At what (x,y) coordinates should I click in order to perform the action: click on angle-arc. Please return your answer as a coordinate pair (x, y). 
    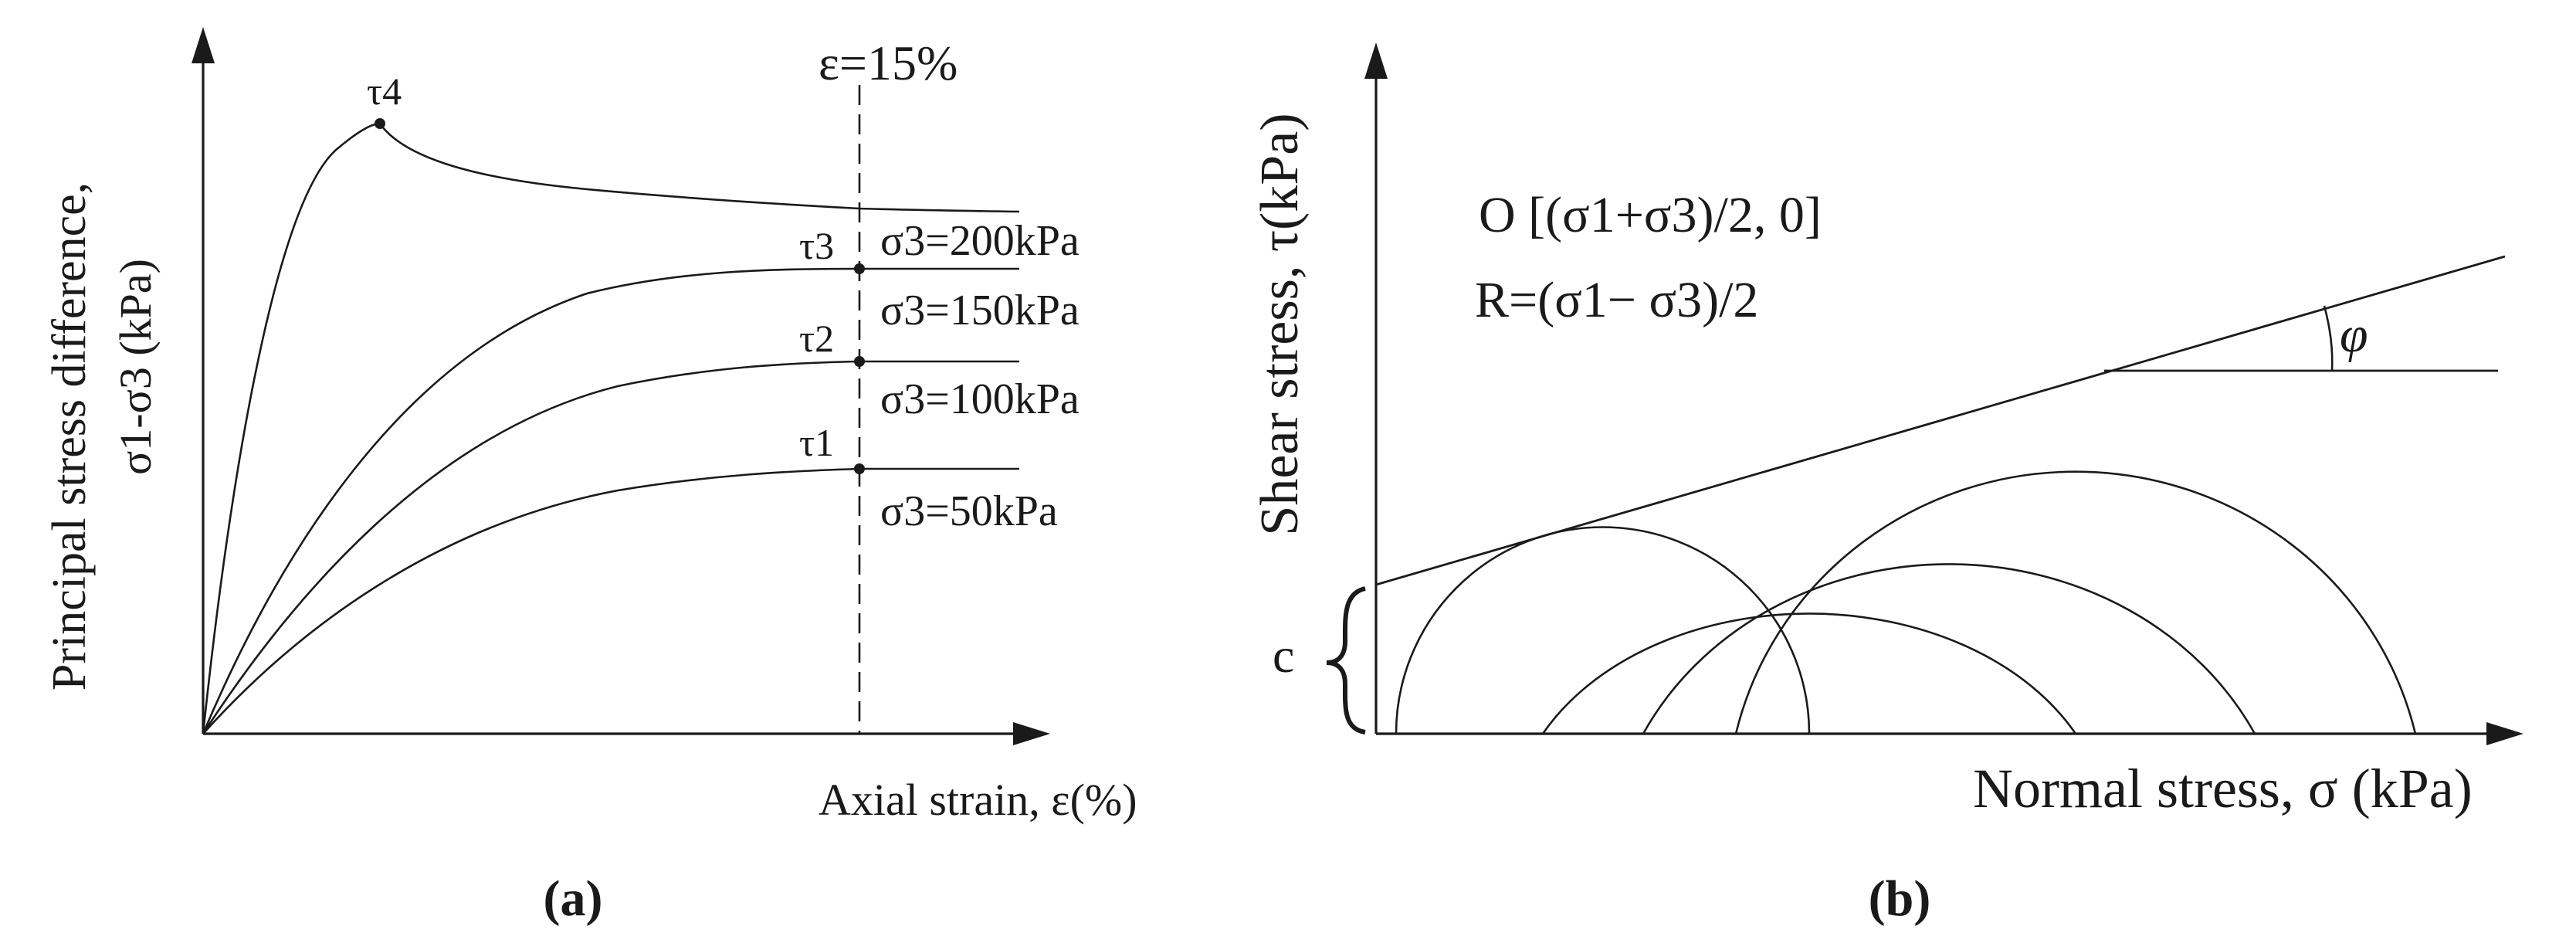
    Looking at the image, I should click on (2328, 338).